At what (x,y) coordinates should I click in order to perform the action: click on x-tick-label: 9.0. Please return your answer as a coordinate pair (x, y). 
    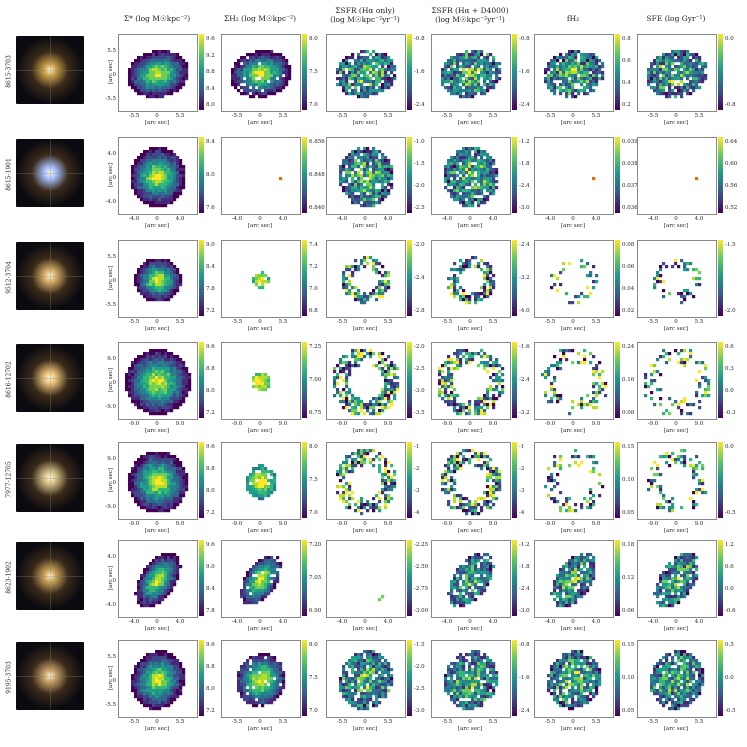
    Looking at the image, I should click on (388, 524).